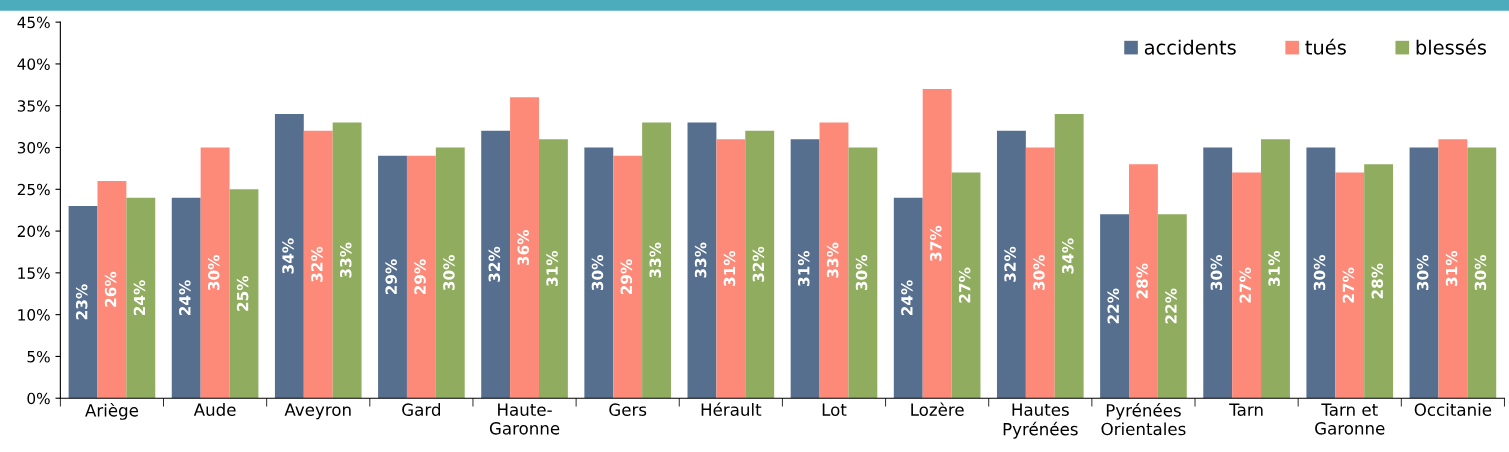  I want to click on x-tick-label: Ariège, so click(112, 411).